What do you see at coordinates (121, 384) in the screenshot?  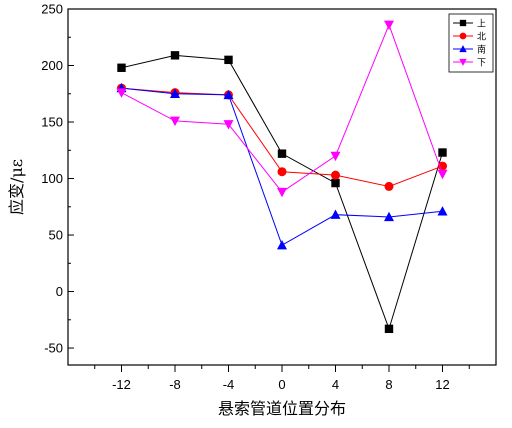 I see `x-tick-label: -12` at bounding box center [121, 384].